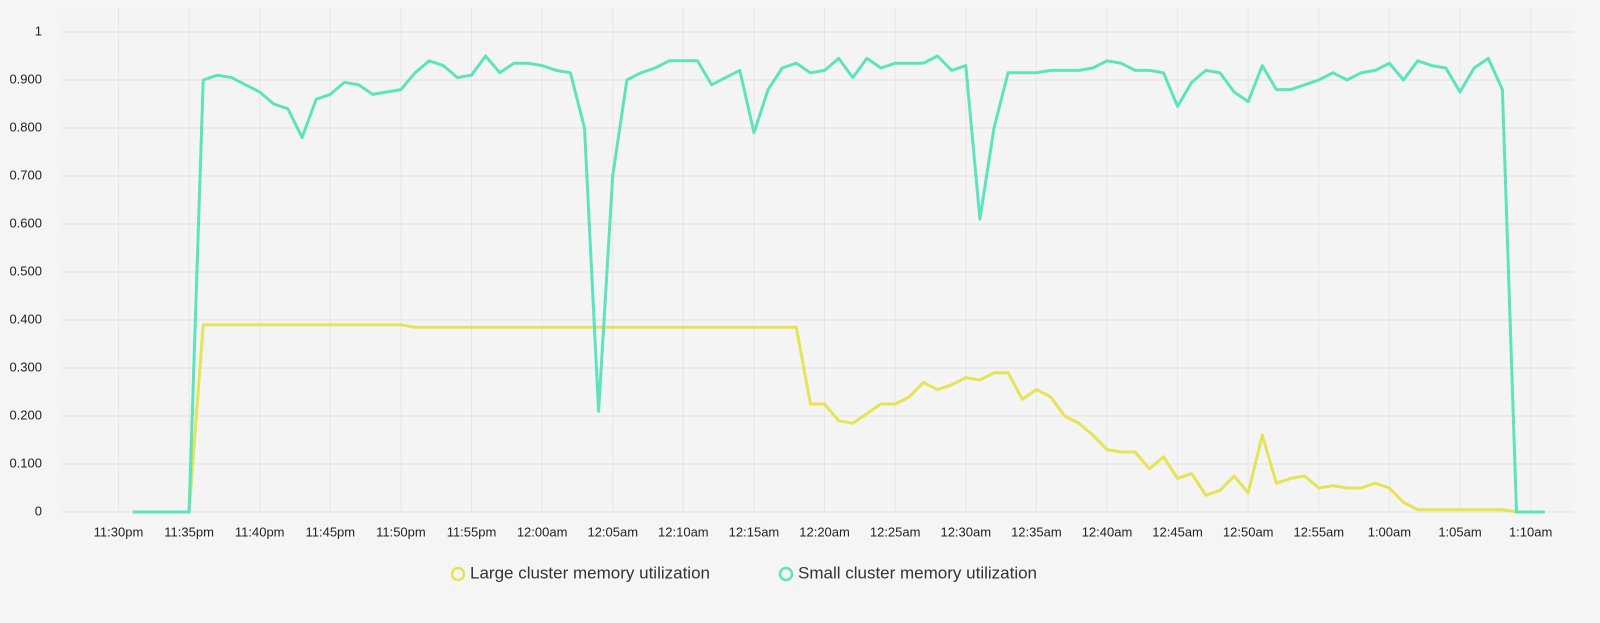 The height and width of the screenshot is (623, 1600). I want to click on y-tick-label: 0.700, so click(25, 174).